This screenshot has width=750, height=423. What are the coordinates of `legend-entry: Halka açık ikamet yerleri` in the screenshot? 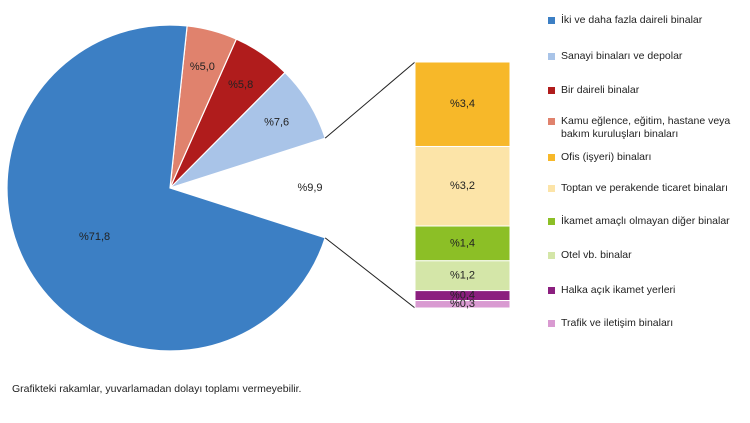 It's located at (649, 290).